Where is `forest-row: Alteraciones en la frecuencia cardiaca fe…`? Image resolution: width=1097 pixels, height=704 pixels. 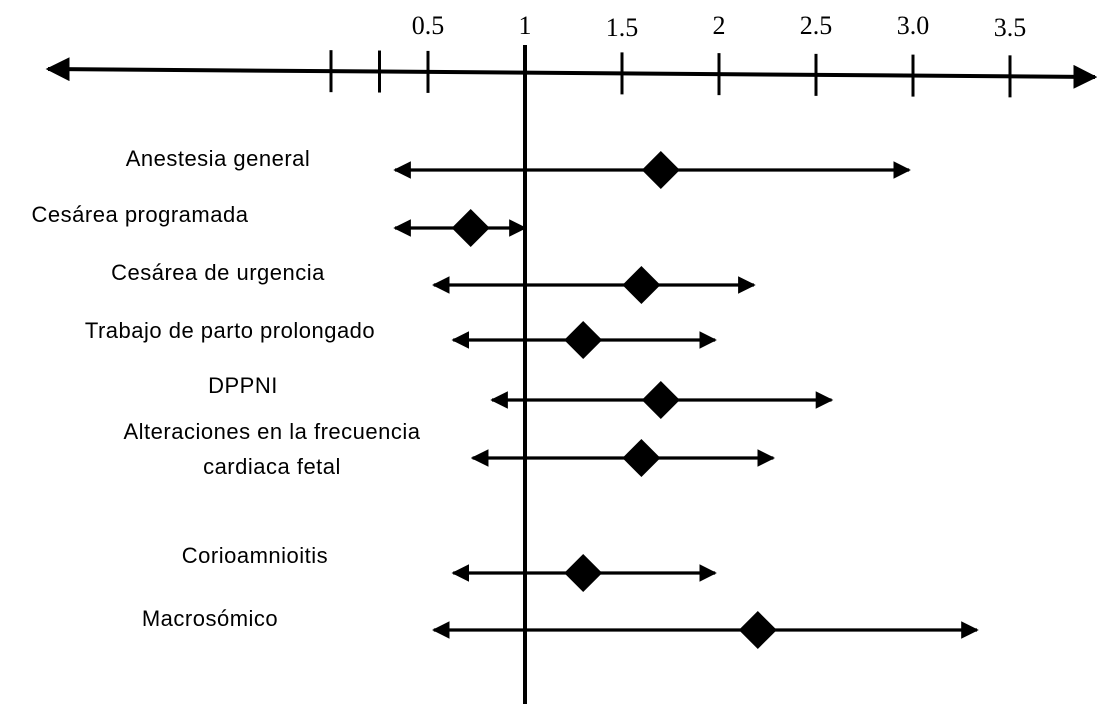
forest-row: Alteraciones en la frecuencia cardiaca fe… is located at coordinates (450, 449).